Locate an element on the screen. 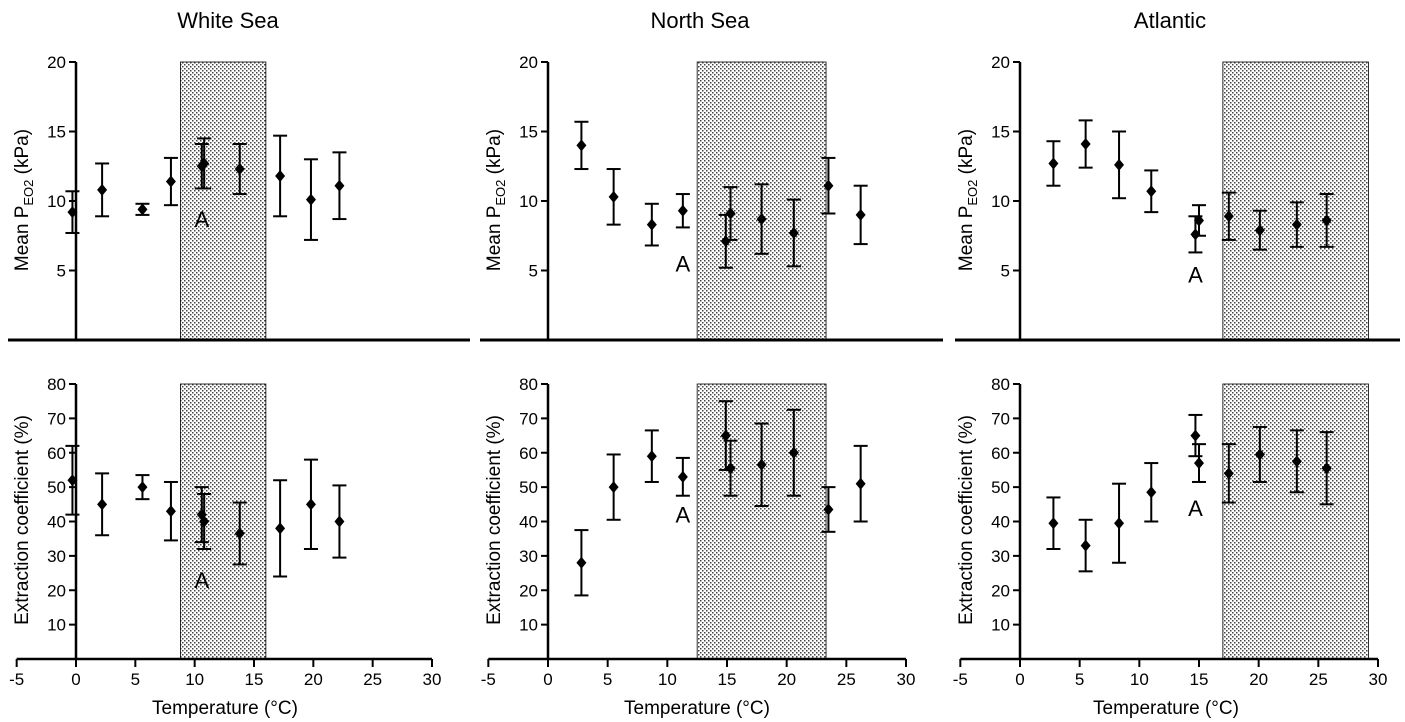  column-title-white-sea: White Sea is located at coordinates (228, 20).